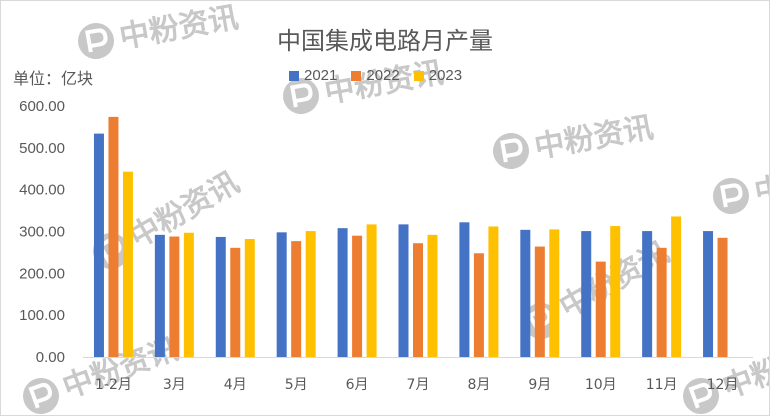  What do you see at coordinates (445, 75) in the screenshot?
I see `legend-label: 2023` at bounding box center [445, 75].